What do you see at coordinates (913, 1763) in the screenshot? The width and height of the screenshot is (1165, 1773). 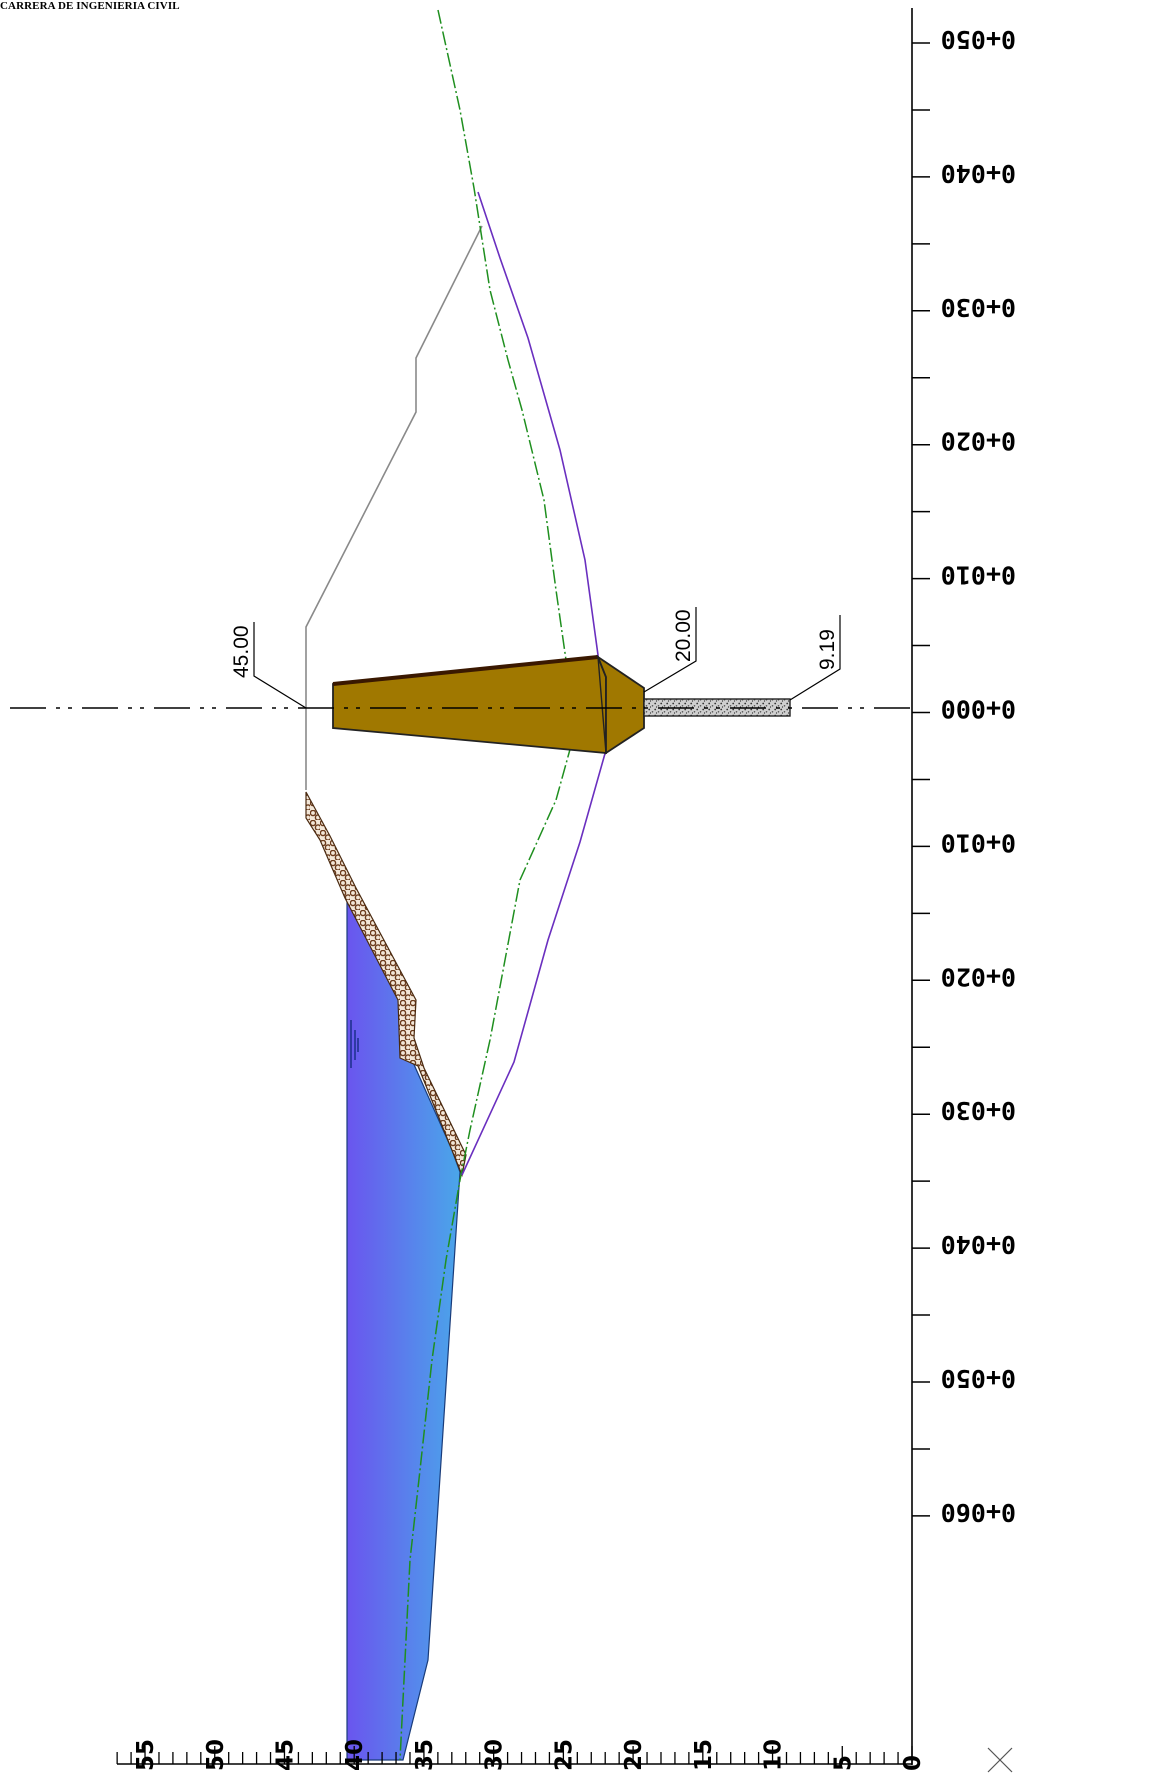 I see `elevation-label: 0` at bounding box center [913, 1763].